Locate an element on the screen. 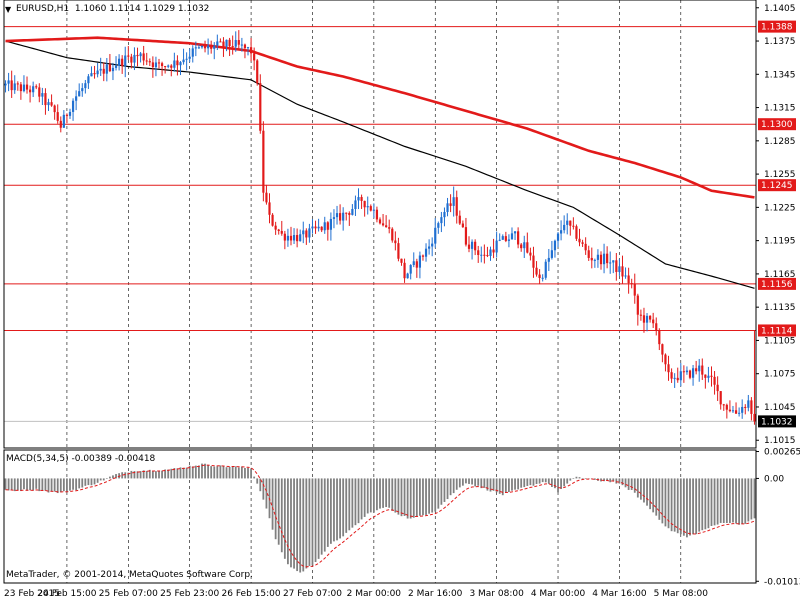 This screenshot has height=600, width=800. level-label: 1.1156 is located at coordinates (777, 285).